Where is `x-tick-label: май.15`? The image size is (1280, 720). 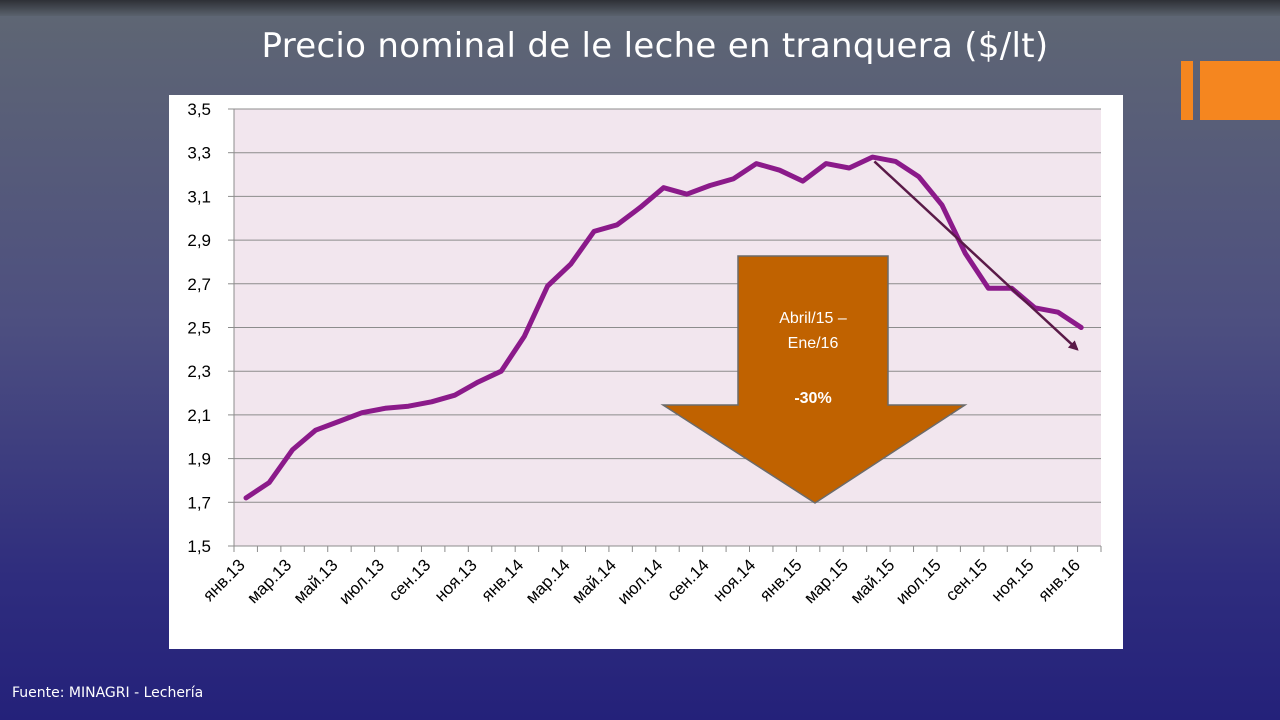 x-tick-label: май.15 is located at coordinates (873, 581).